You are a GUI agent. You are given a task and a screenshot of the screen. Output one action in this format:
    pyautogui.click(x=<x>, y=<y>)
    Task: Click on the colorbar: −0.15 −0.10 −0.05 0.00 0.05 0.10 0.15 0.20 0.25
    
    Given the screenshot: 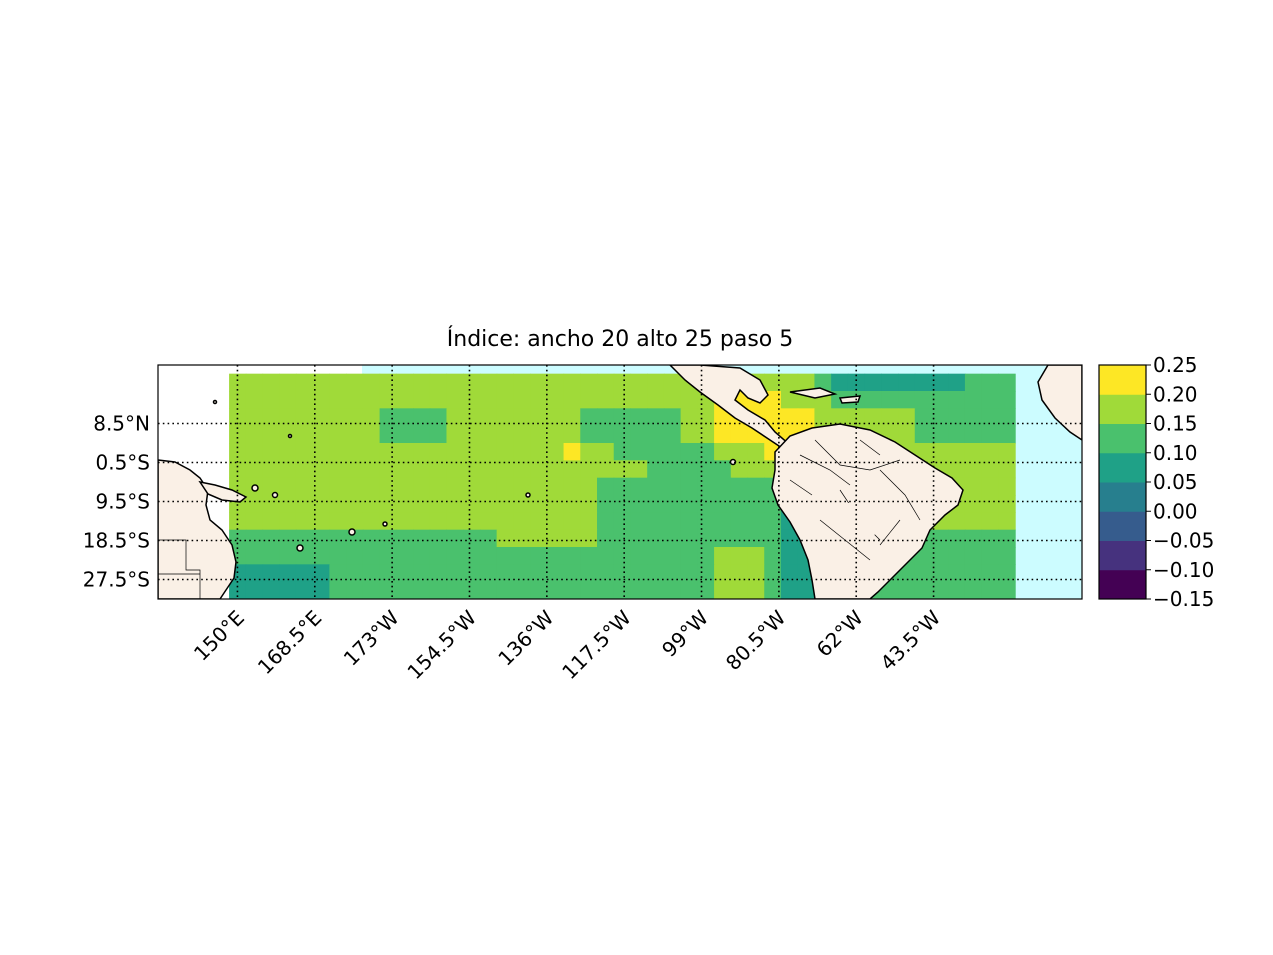 What is the action you would take?
    pyautogui.click(x=1156, y=482)
    